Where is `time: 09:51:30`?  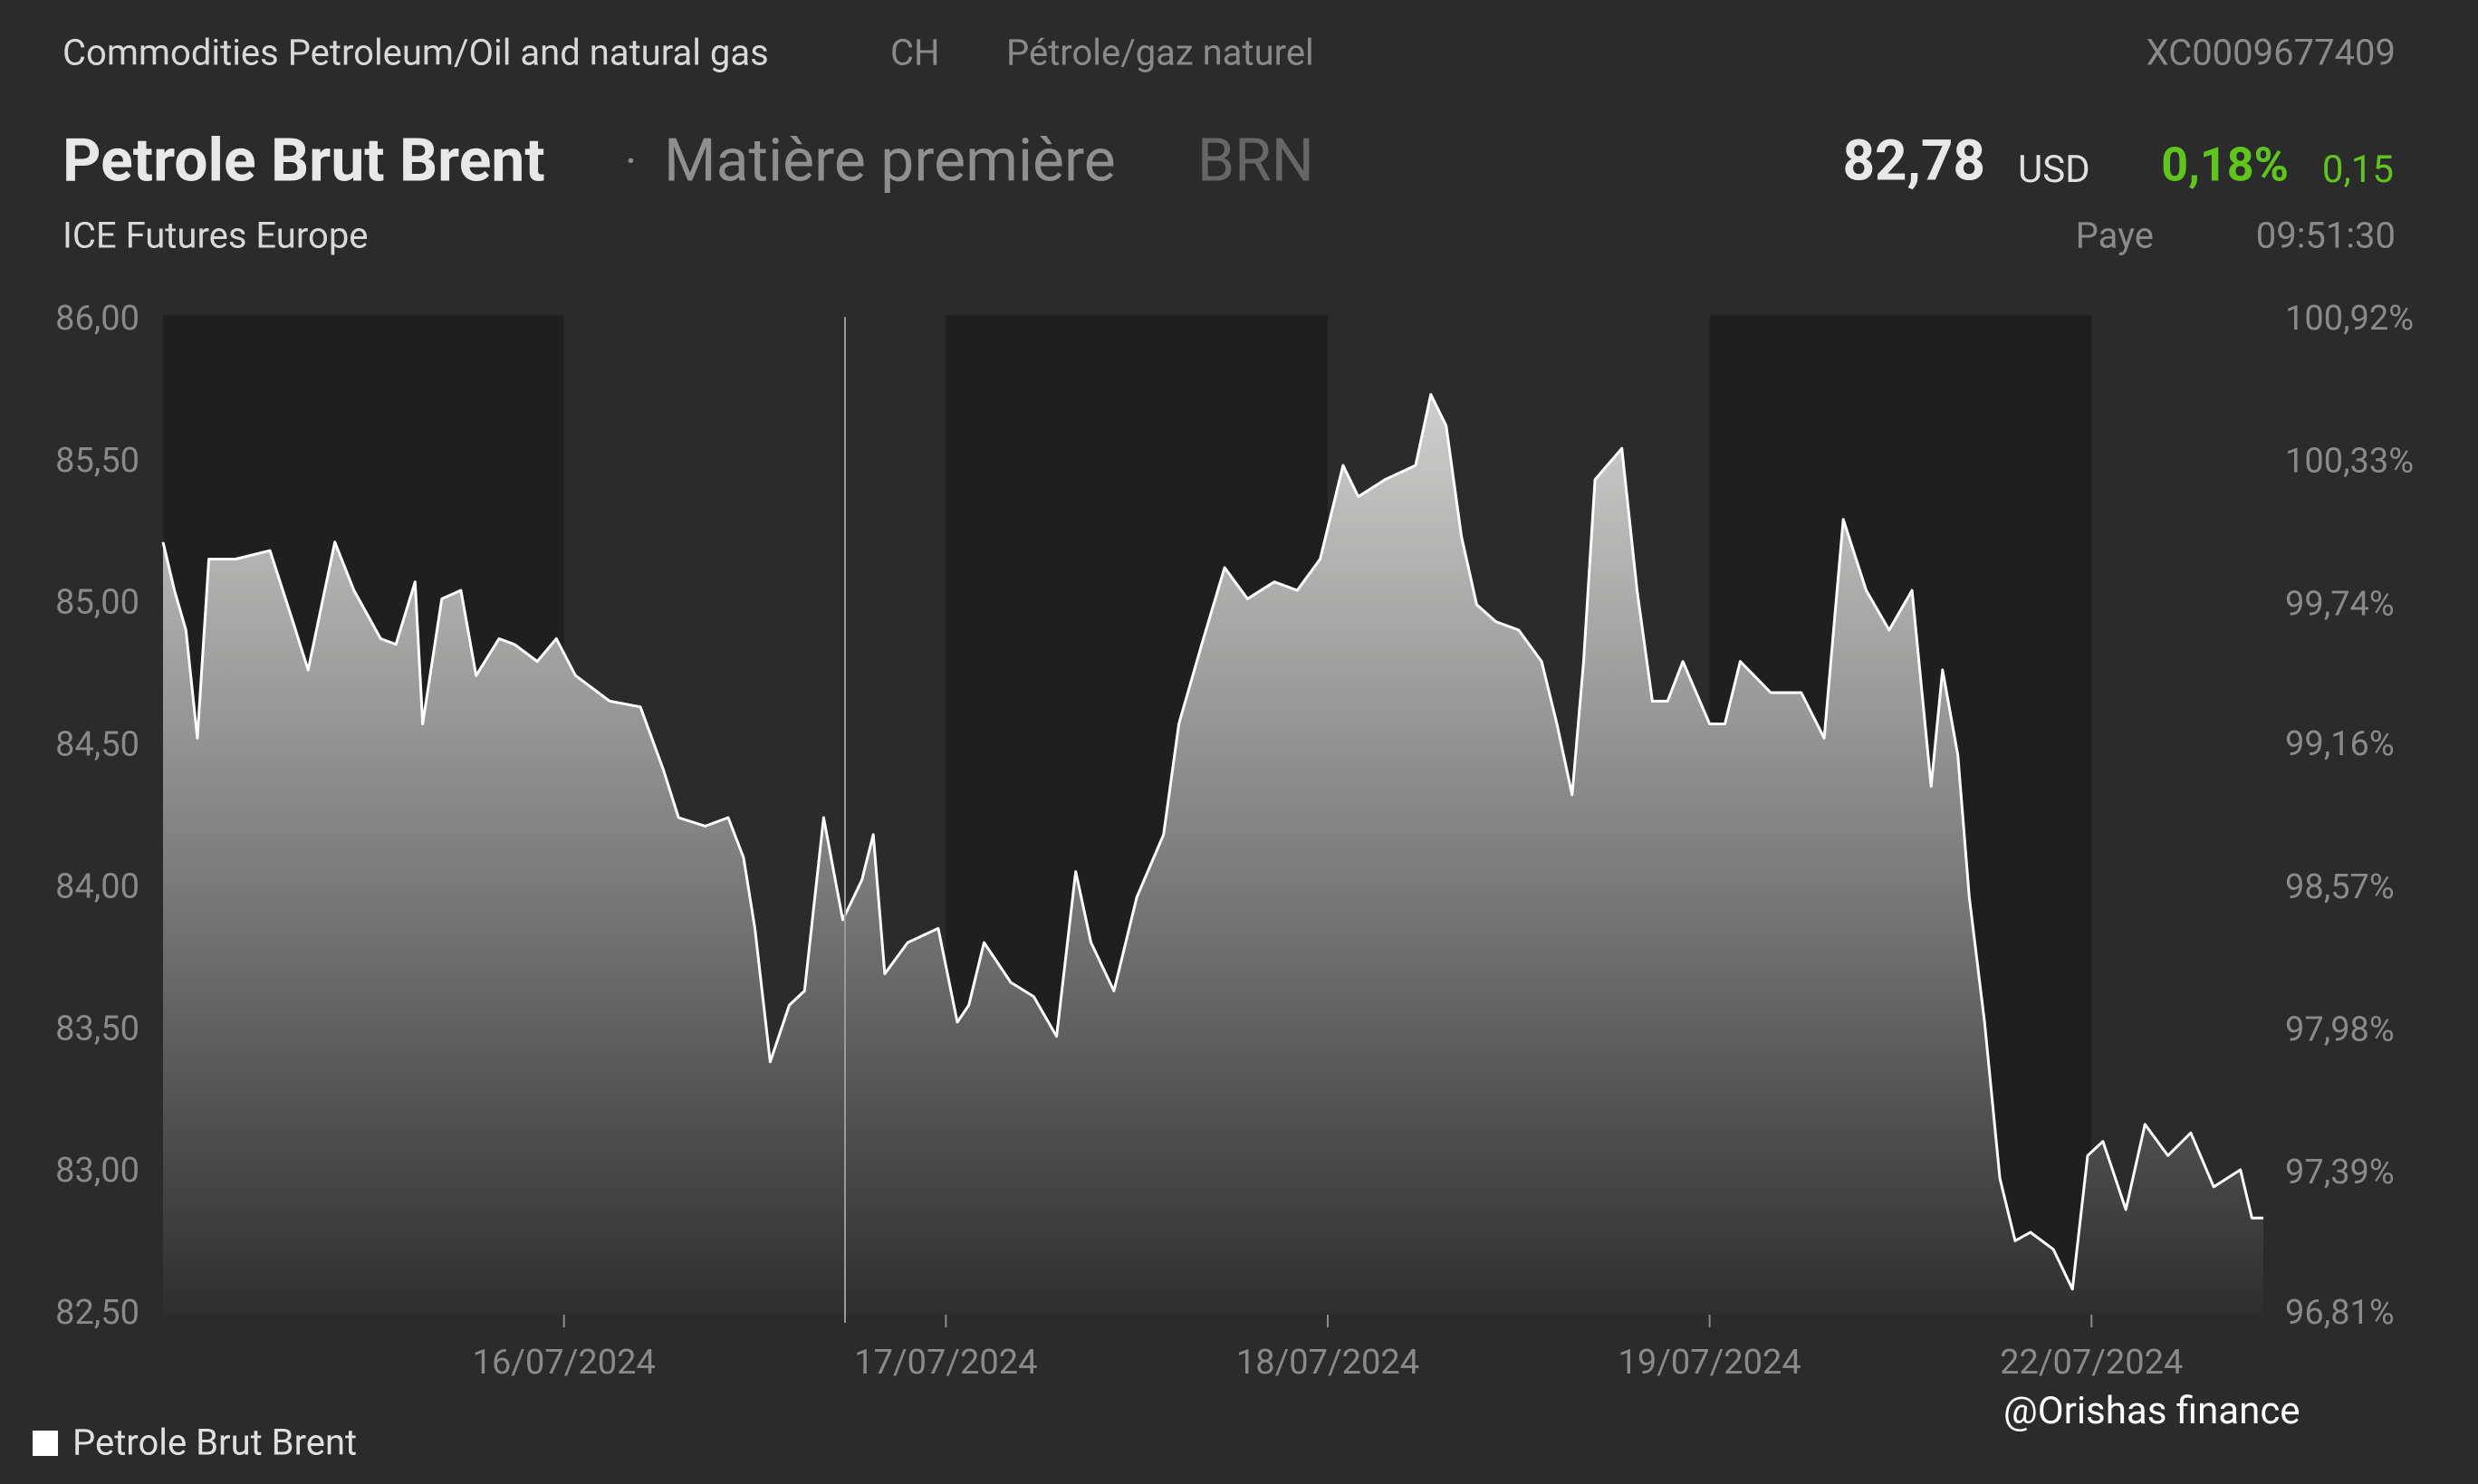
time: 09:51:30 is located at coordinates (2326, 236).